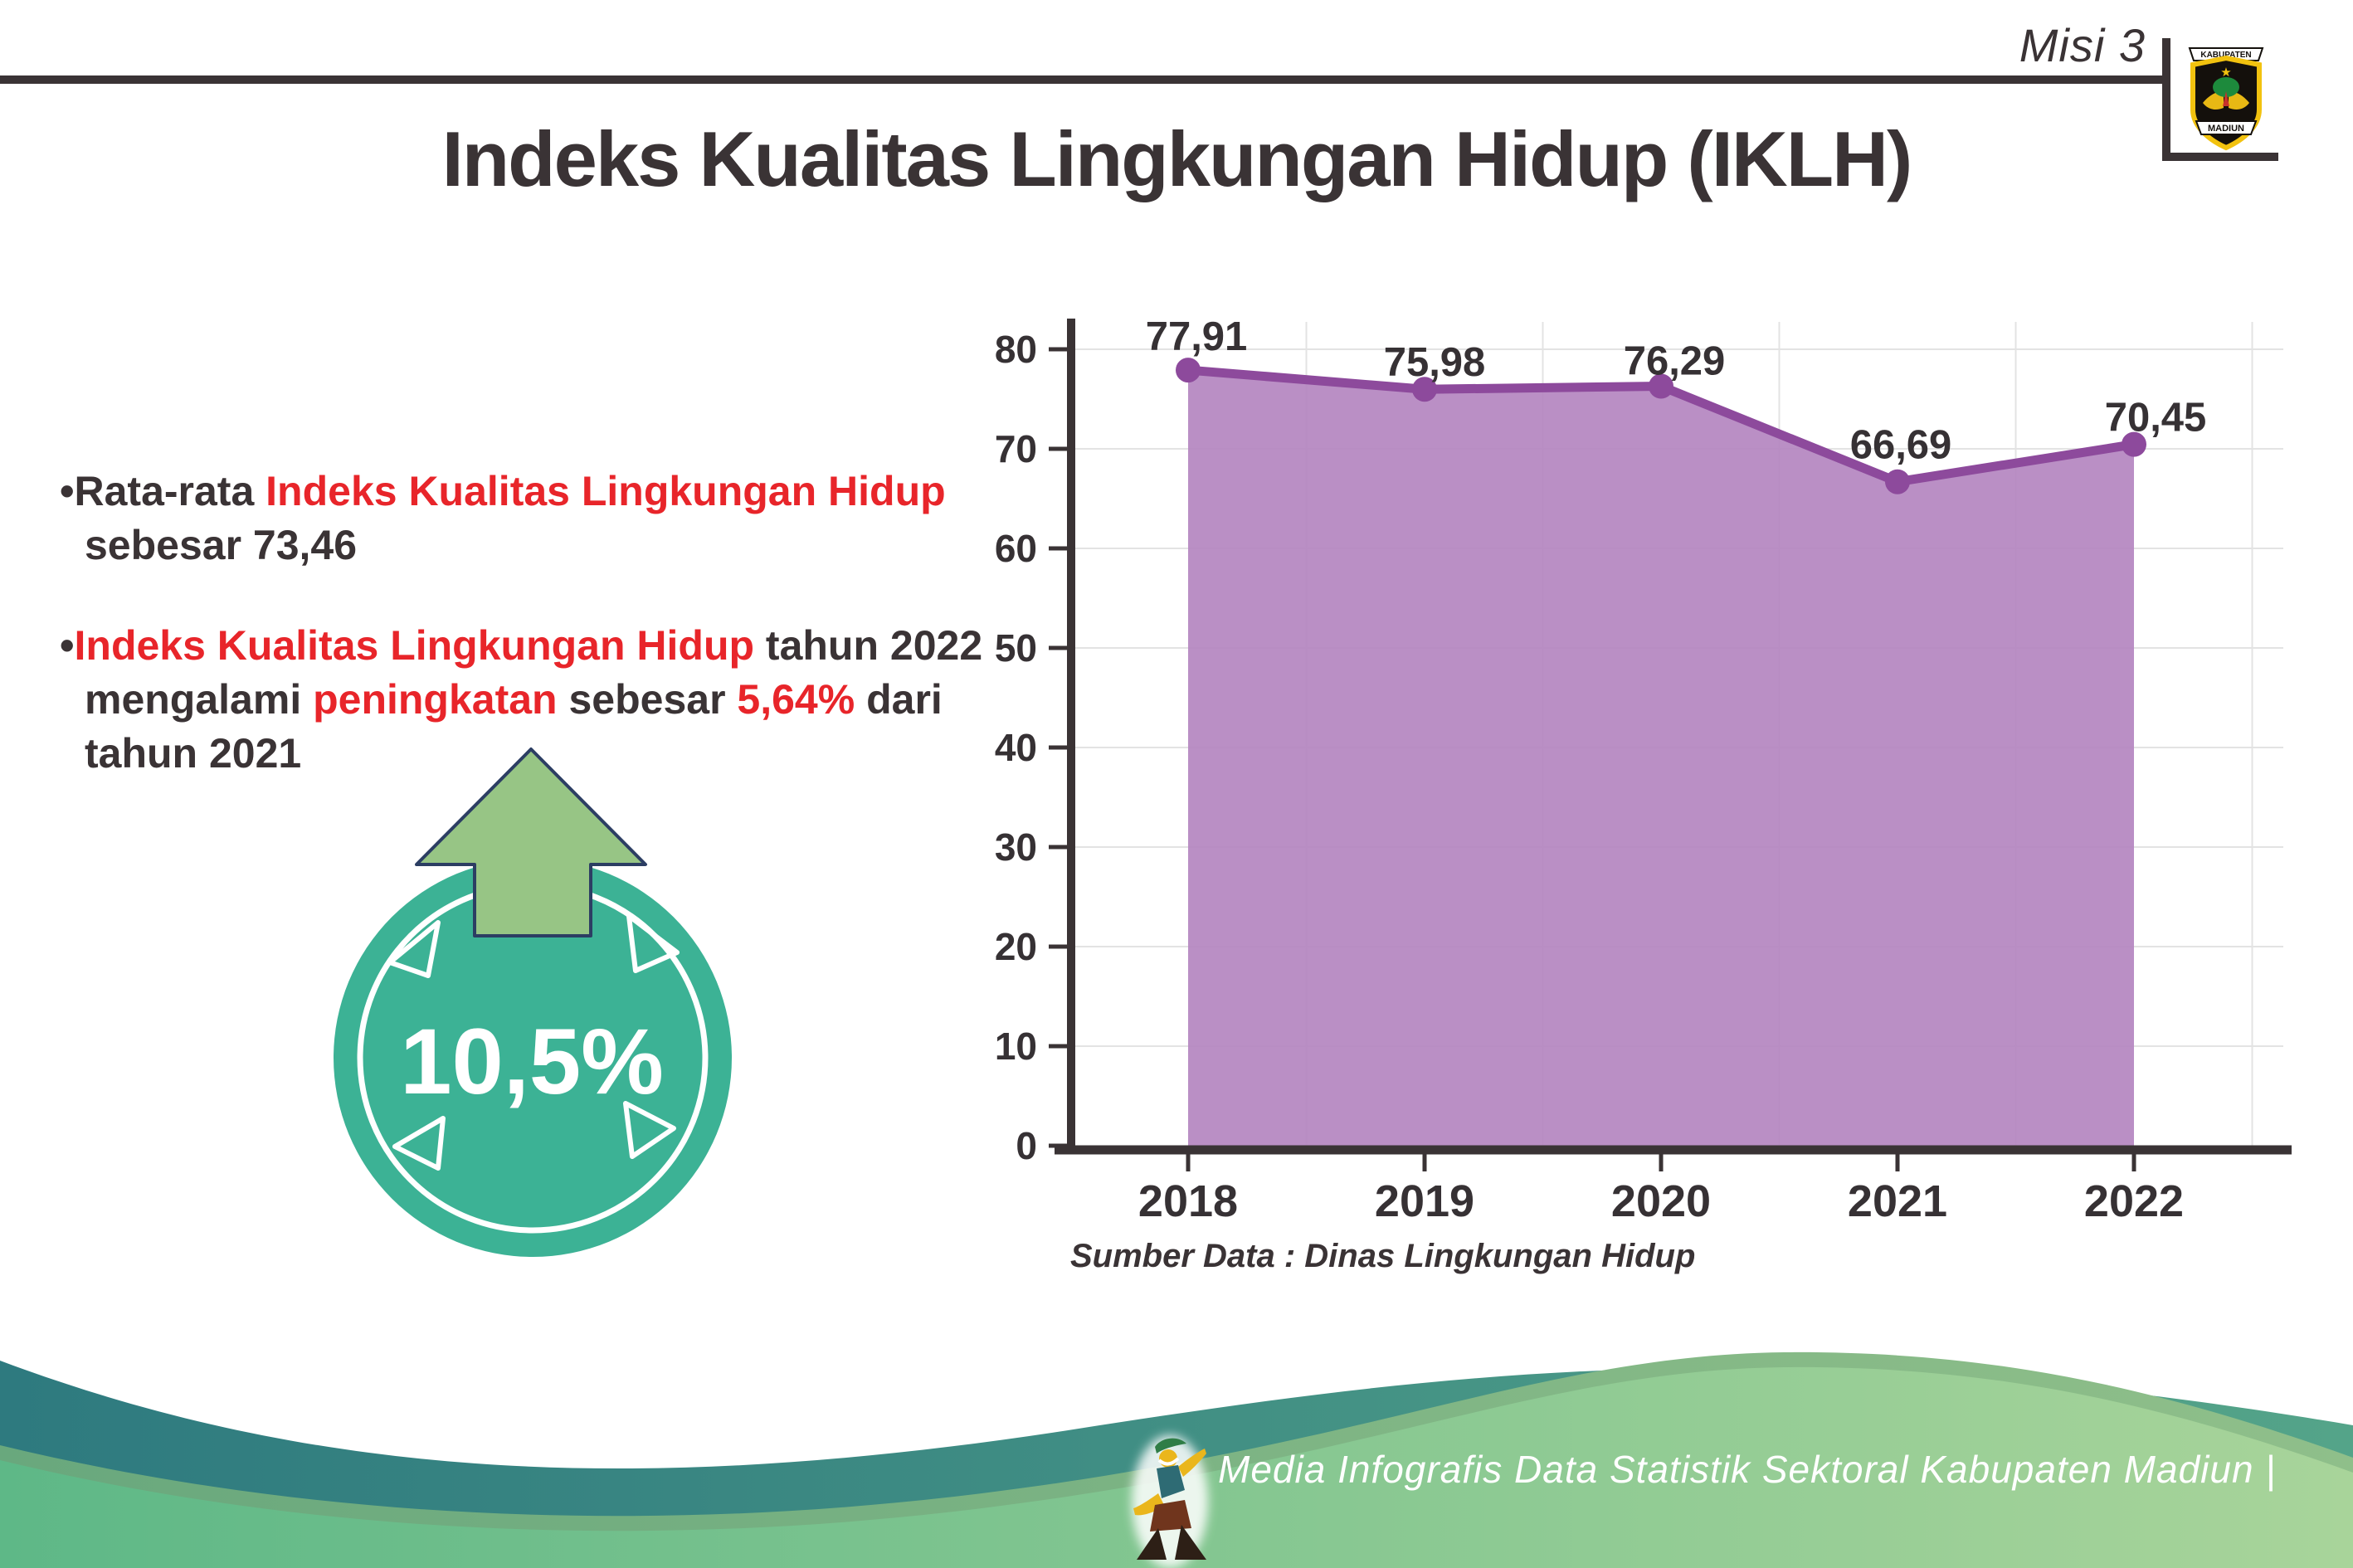 The width and height of the screenshot is (2353, 1568). Describe the element at coordinates (221, 545) in the screenshot. I see `bullet-text-segment: sebesar 73,46` at that location.